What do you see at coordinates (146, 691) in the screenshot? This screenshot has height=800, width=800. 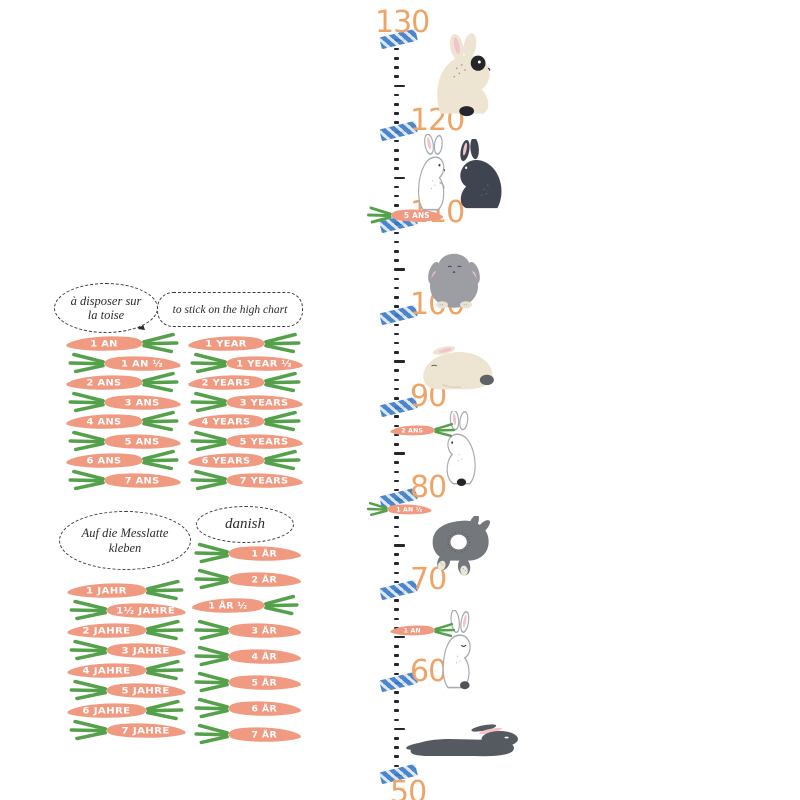 I see `svg-text: 5 JAHRE` at bounding box center [146, 691].